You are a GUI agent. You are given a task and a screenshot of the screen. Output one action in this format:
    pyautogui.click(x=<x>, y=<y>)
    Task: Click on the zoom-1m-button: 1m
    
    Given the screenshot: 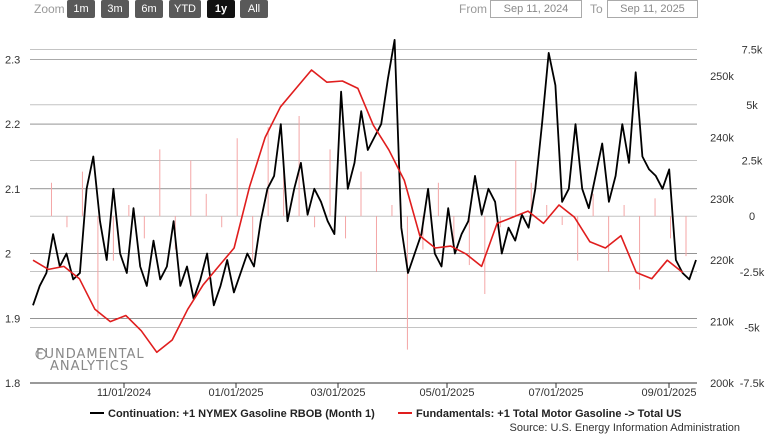 What is the action you would take?
    pyautogui.click(x=81, y=9)
    